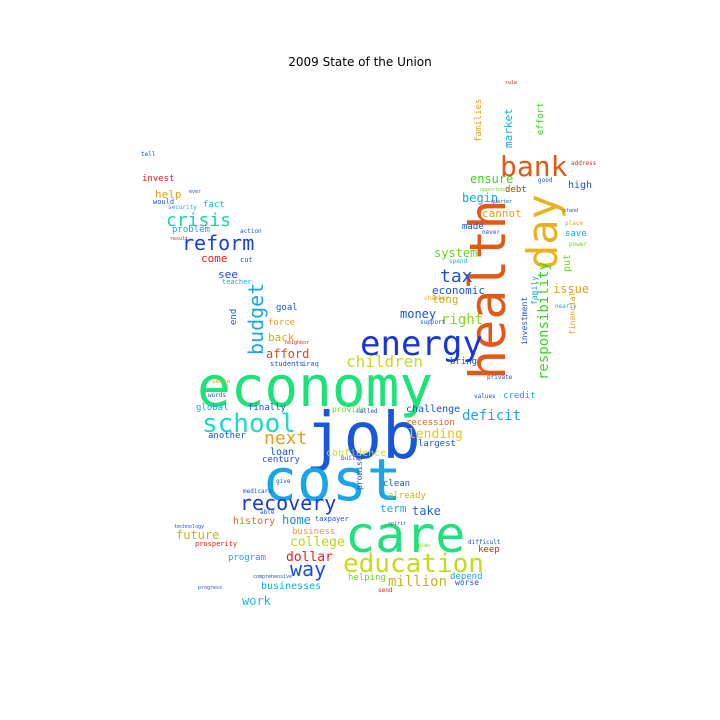 The width and height of the screenshot is (720, 720). Describe the element at coordinates (237, 282) in the screenshot. I see `word-teacher: teacher` at that location.